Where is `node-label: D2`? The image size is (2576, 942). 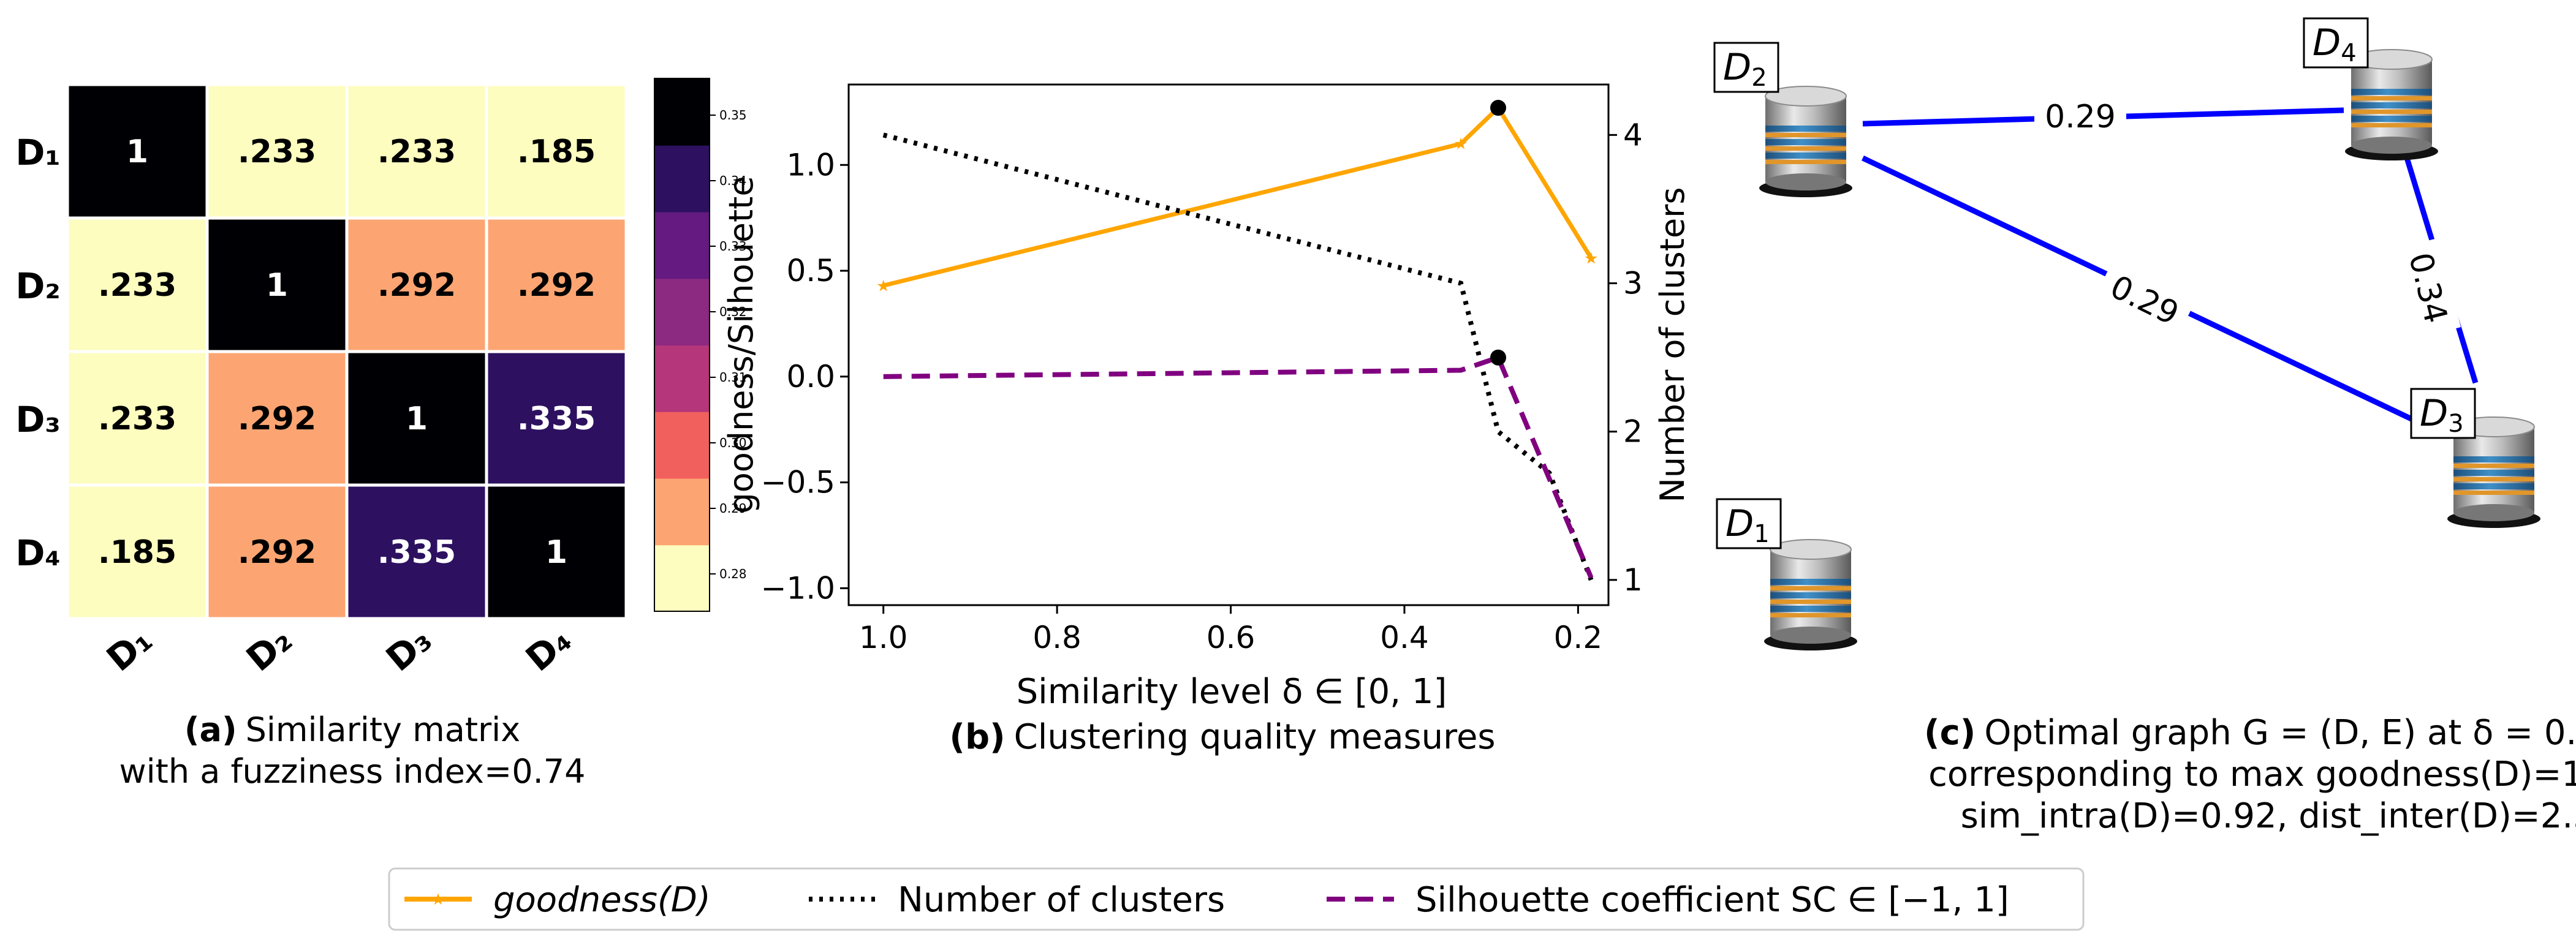 node-label: D2 is located at coordinates (1745, 69).